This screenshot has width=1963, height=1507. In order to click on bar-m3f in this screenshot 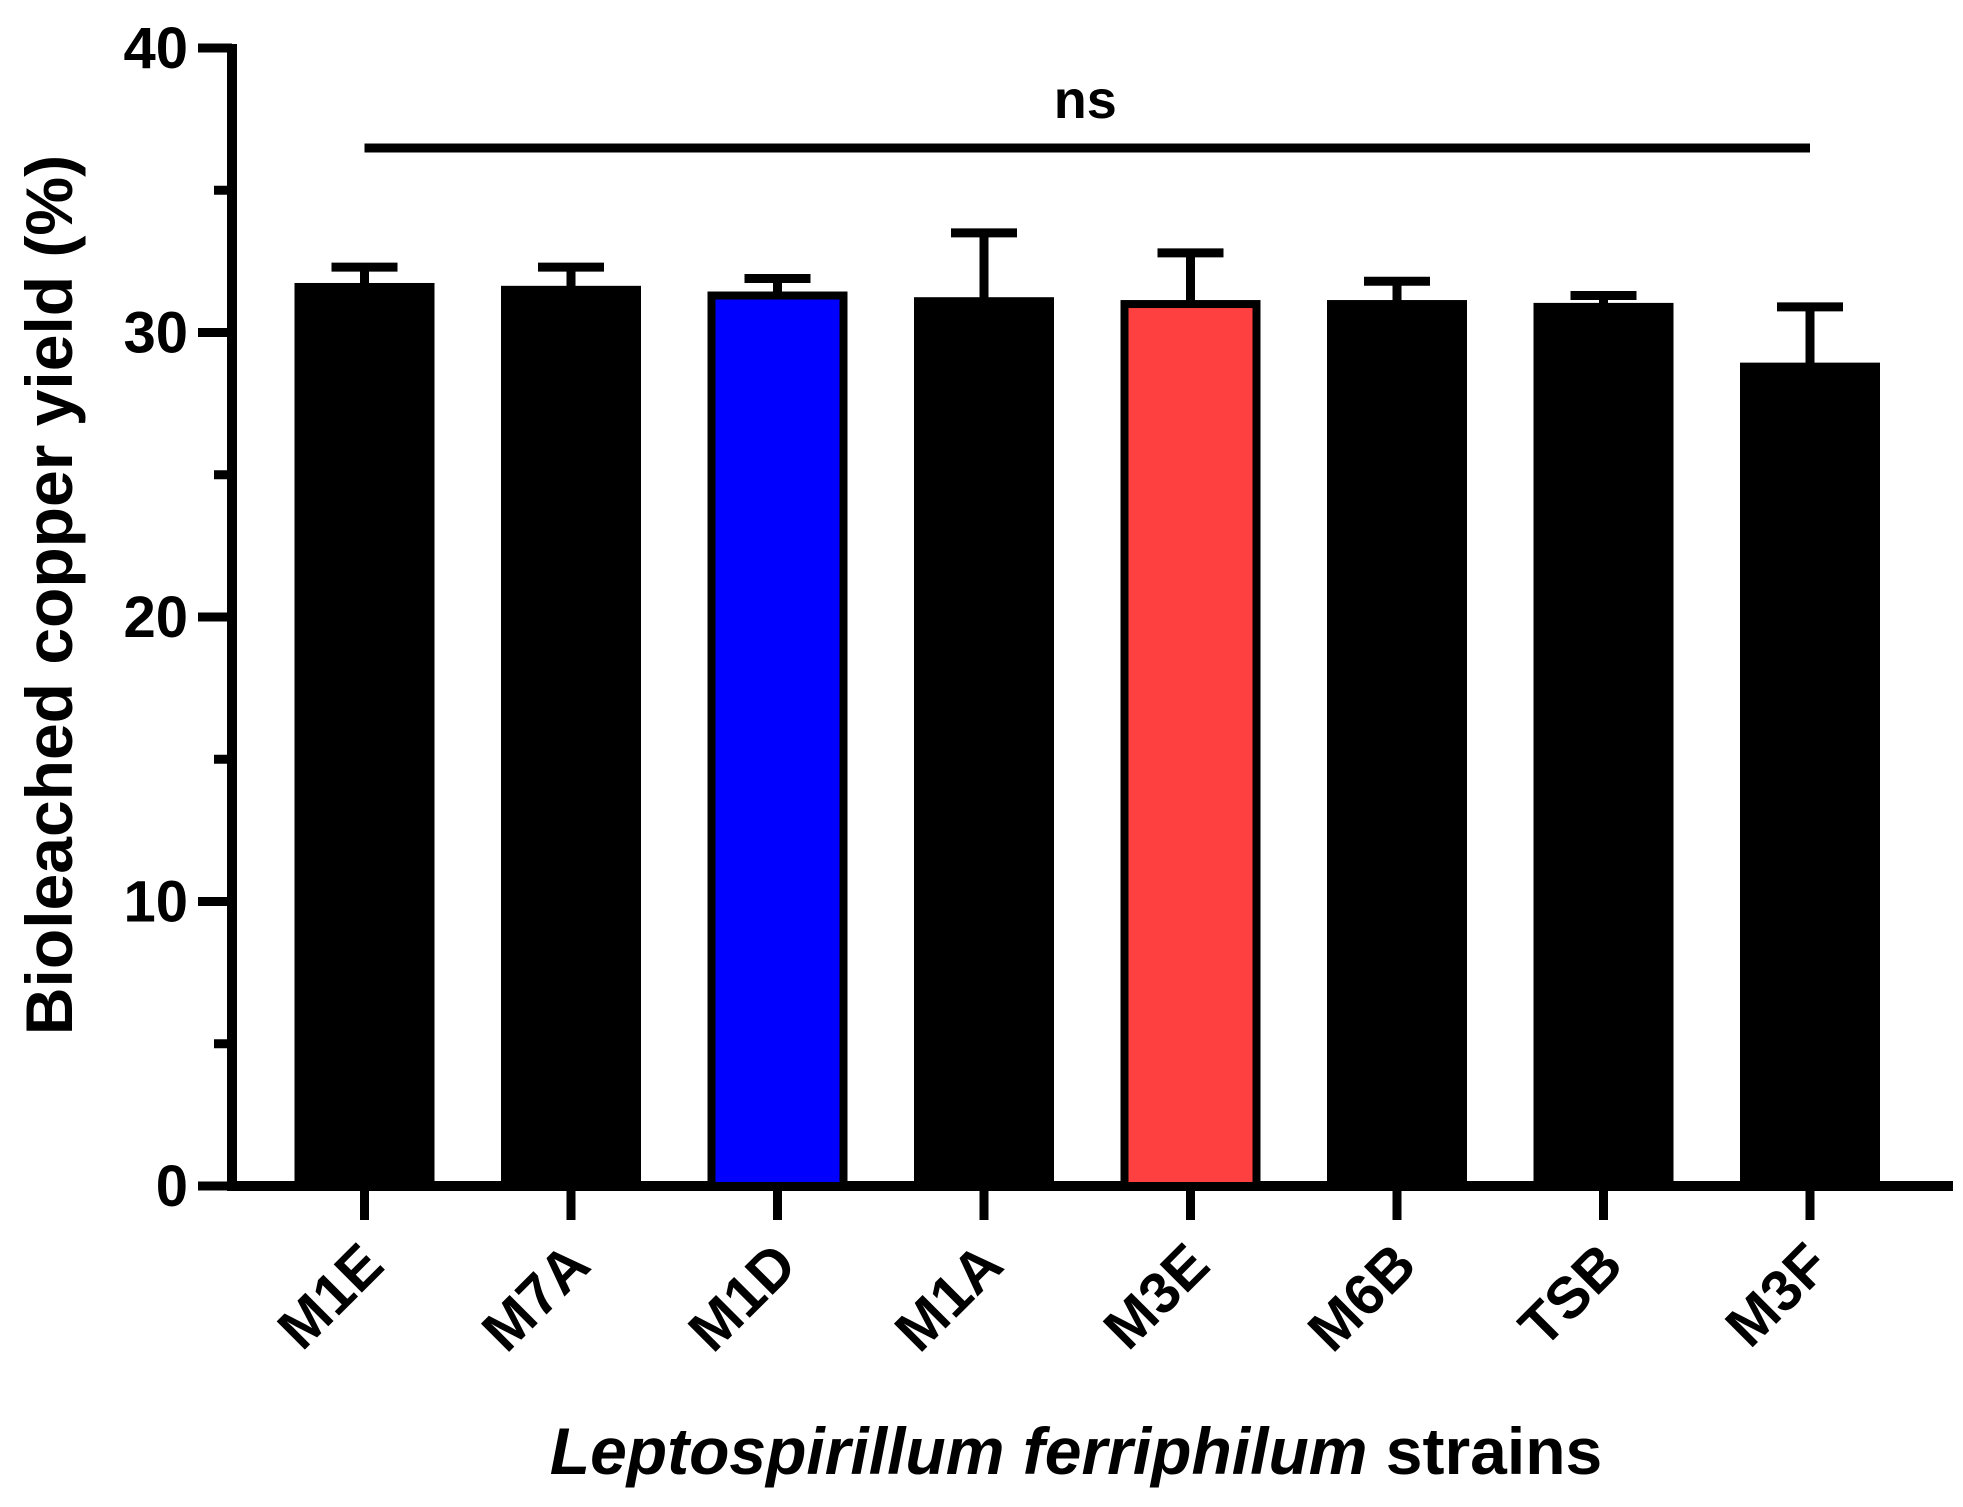, I will do `click(1810, 776)`.